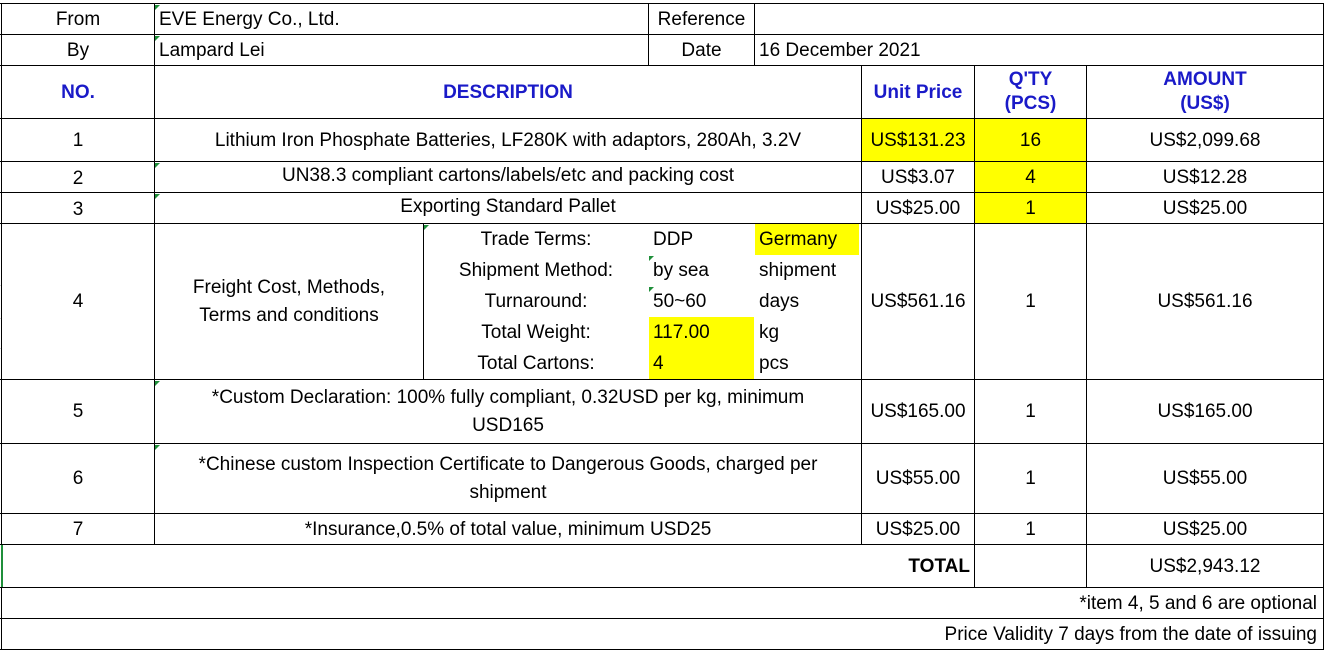 This screenshot has width=1326, height=653. I want to click on reference-label: Reference, so click(701, 19).